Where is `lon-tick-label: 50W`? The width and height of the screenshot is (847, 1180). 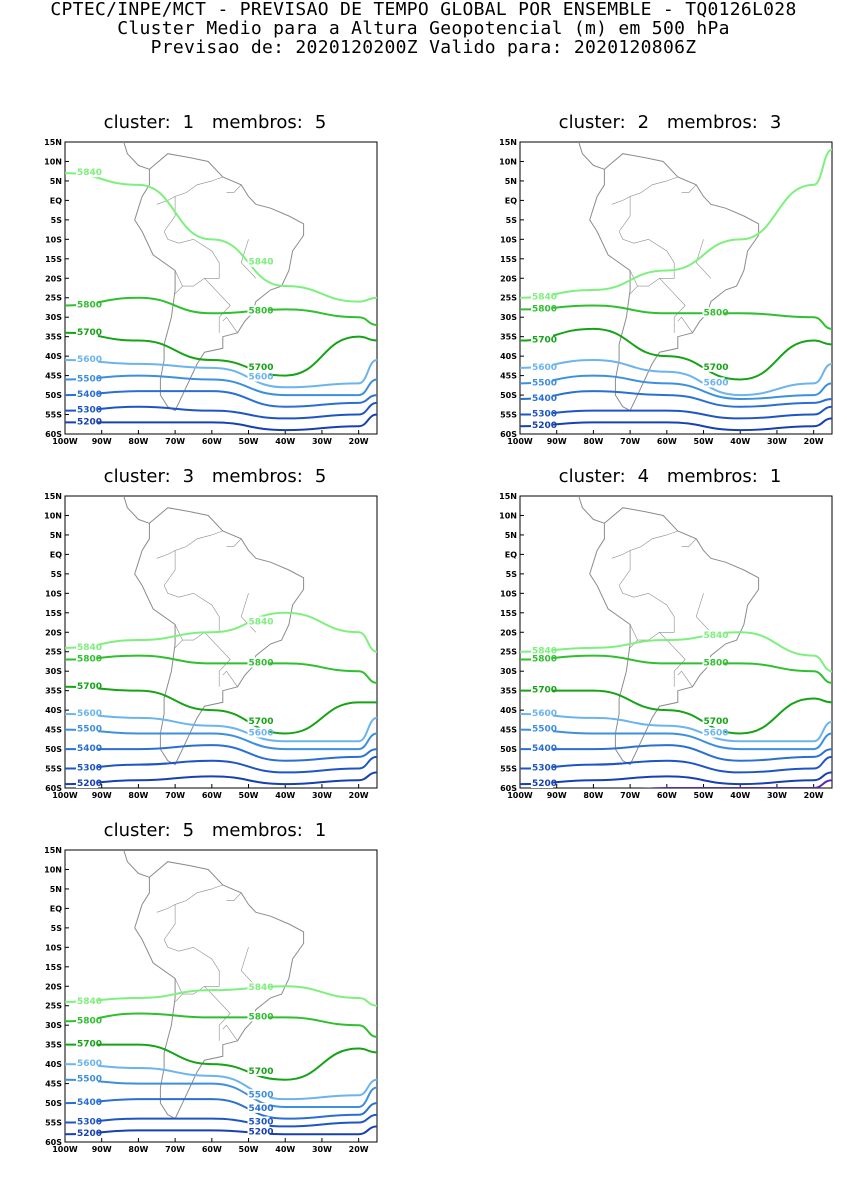
lon-tick-label: 50W is located at coordinates (249, 1149).